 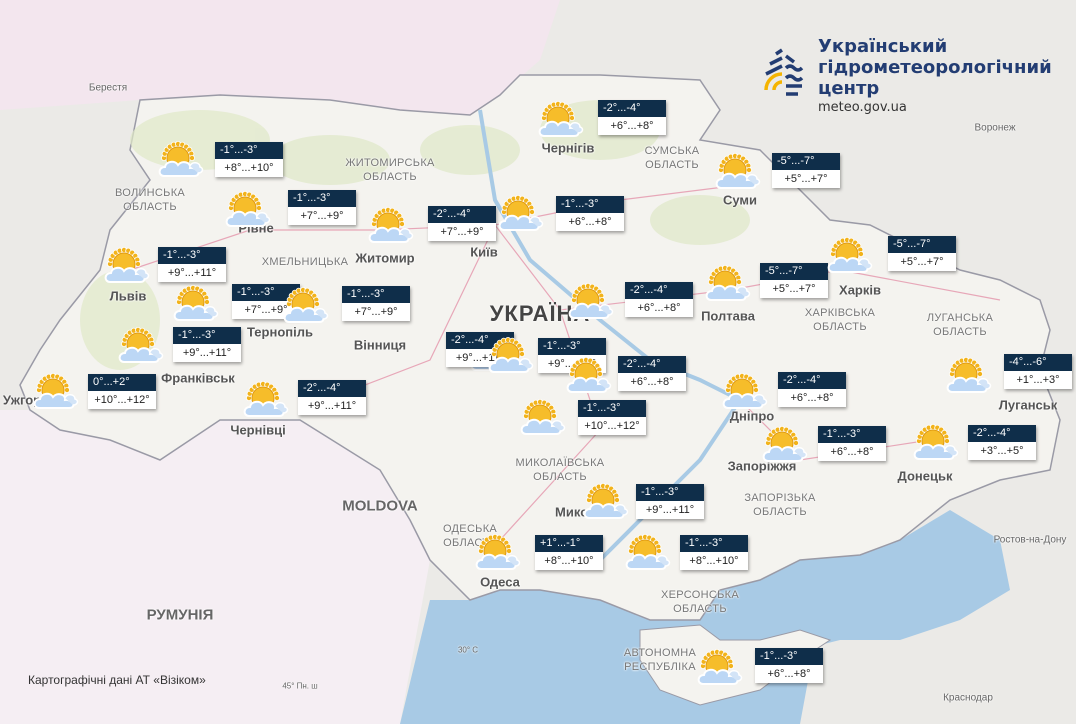 What do you see at coordinates (117, 680) in the screenshot?
I see `map-credit: Картографічні дані АТ «Візіком»` at bounding box center [117, 680].